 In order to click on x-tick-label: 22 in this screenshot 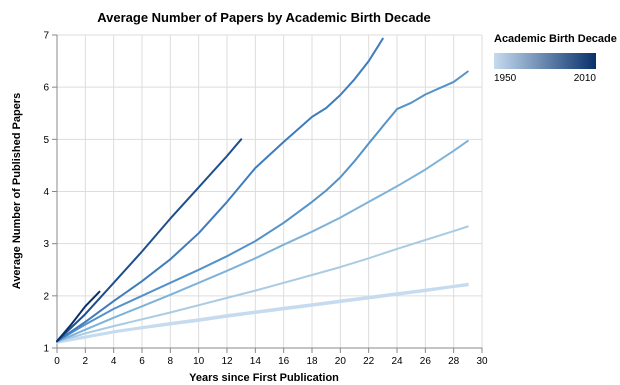, I will do `click(369, 361)`.